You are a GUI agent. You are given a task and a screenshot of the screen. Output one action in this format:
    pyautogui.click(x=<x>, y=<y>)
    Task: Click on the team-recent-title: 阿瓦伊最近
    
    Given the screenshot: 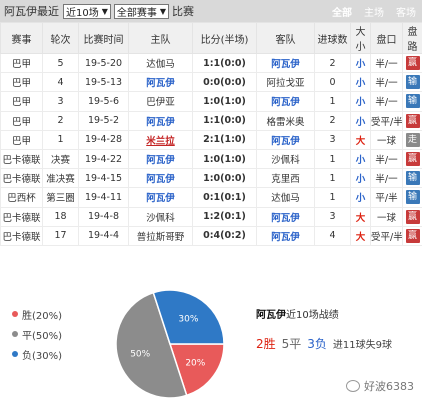 What is the action you would take?
    pyautogui.click(x=31, y=11)
    